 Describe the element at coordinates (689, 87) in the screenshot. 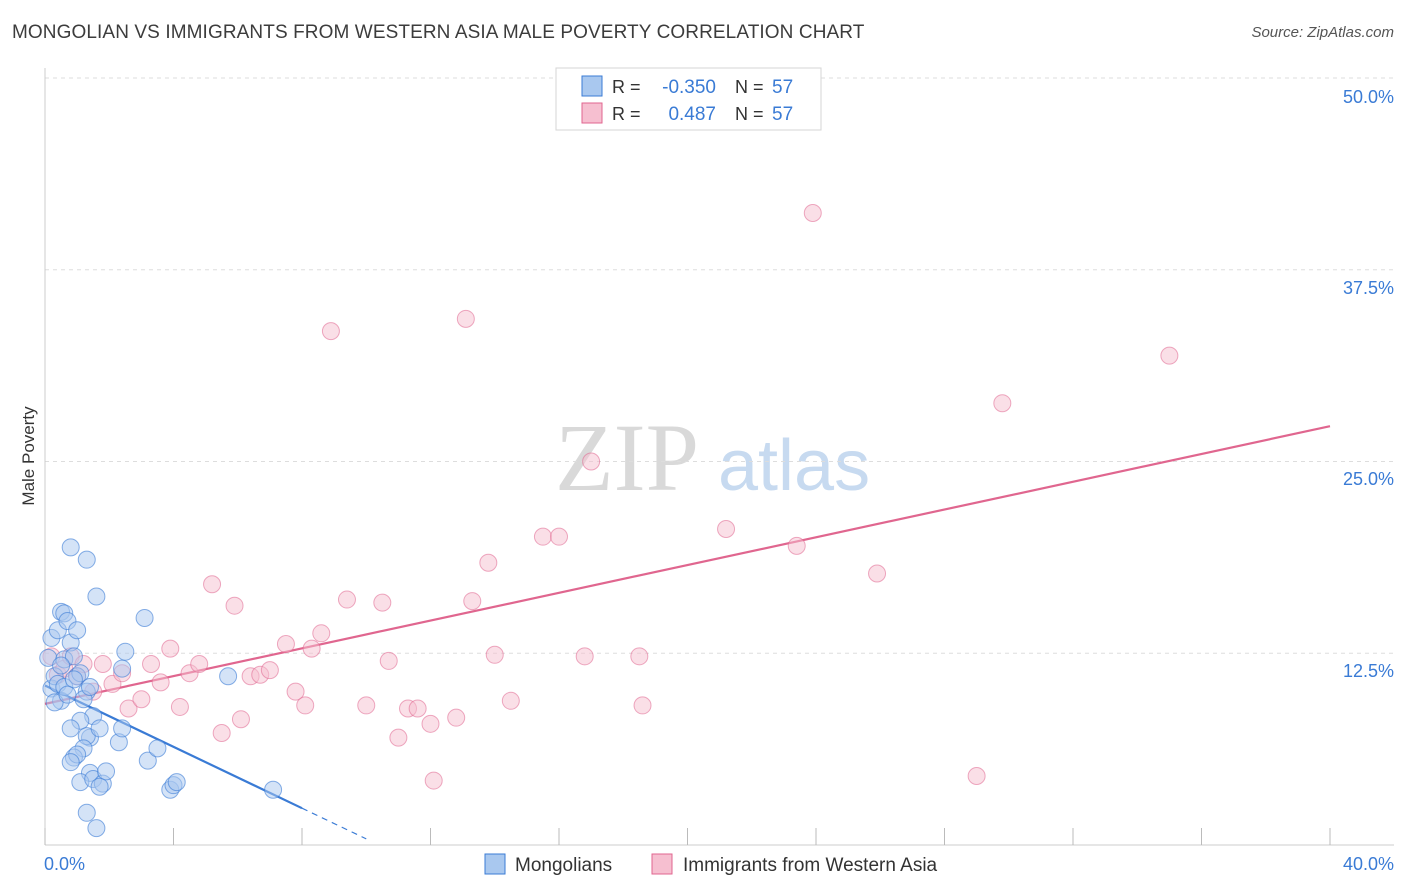

I see `stats-r-value-1: -0.350` at that location.